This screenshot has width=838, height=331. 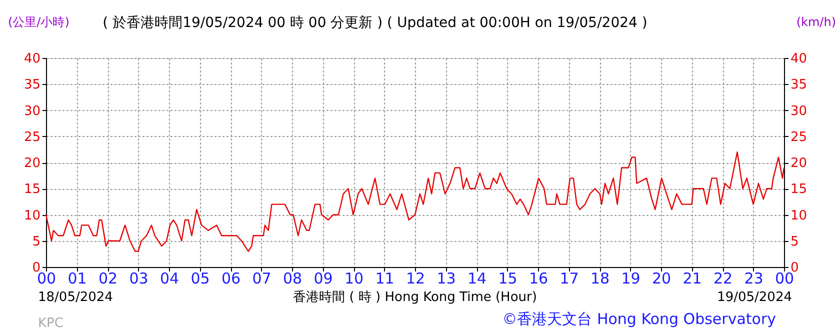 I want to click on x-tick-label: 10, so click(x=354, y=279).